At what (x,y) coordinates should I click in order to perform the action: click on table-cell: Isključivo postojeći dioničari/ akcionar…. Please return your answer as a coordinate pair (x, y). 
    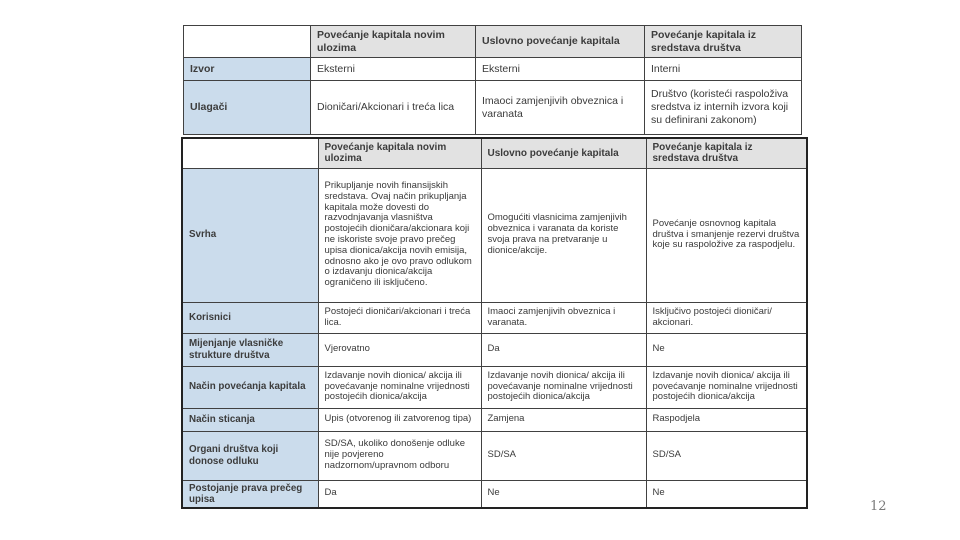
    Looking at the image, I should click on (726, 317).